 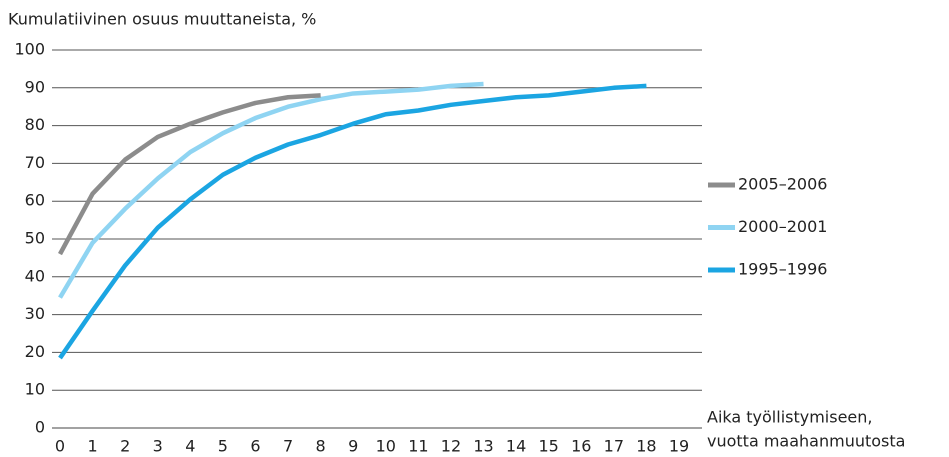 I want to click on y-tick-label: 80, so click(x=35, y=124).